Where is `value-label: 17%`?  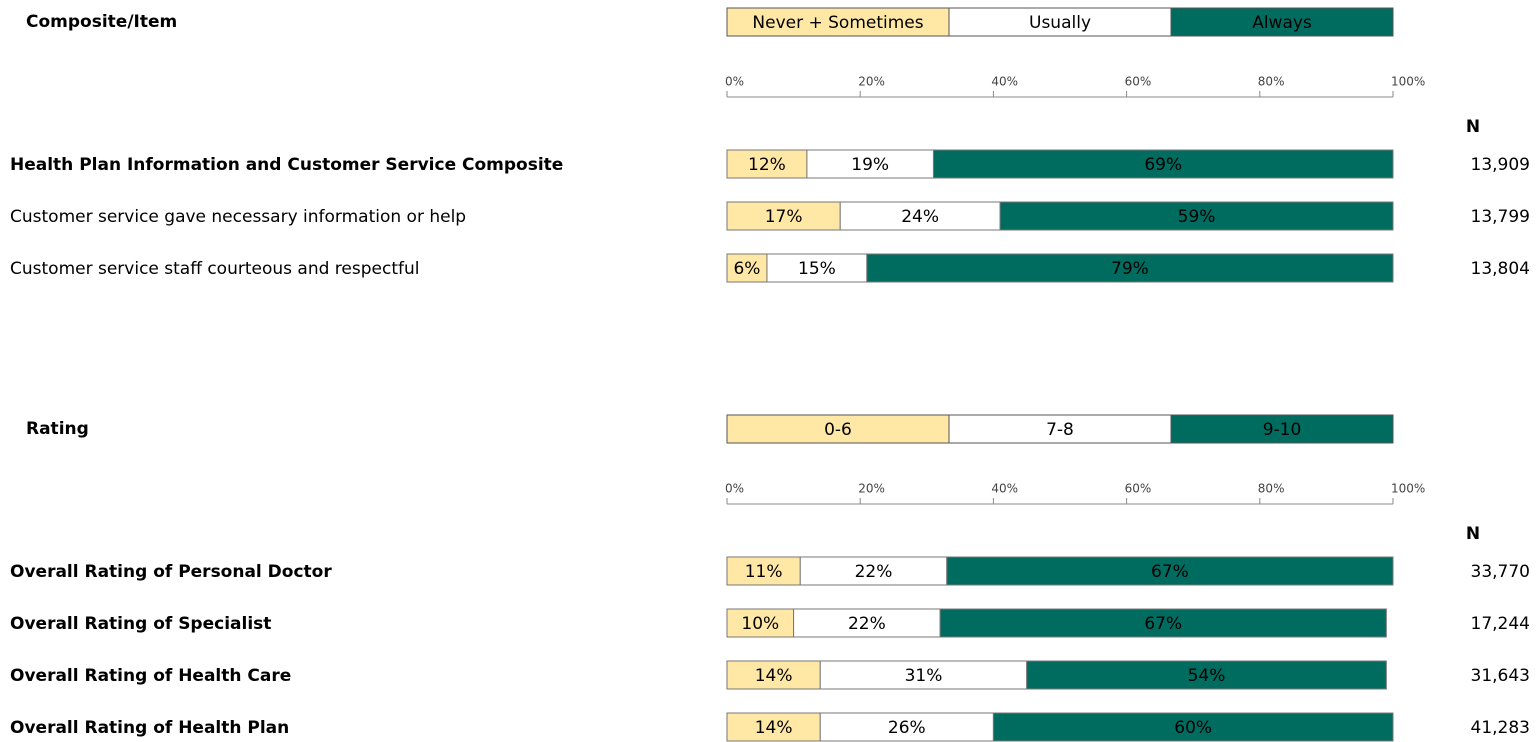 value-label: 17% is located at coordinates (784, 217).